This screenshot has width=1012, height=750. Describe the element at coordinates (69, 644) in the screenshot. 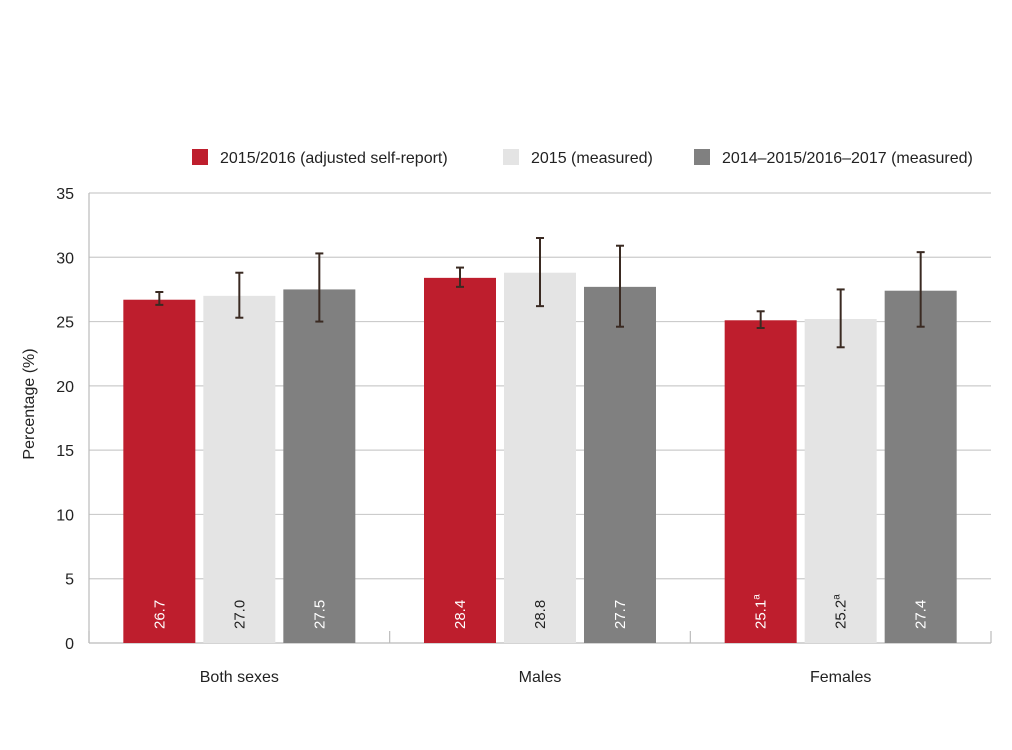

I see `y-tick-label: 0` at that location.